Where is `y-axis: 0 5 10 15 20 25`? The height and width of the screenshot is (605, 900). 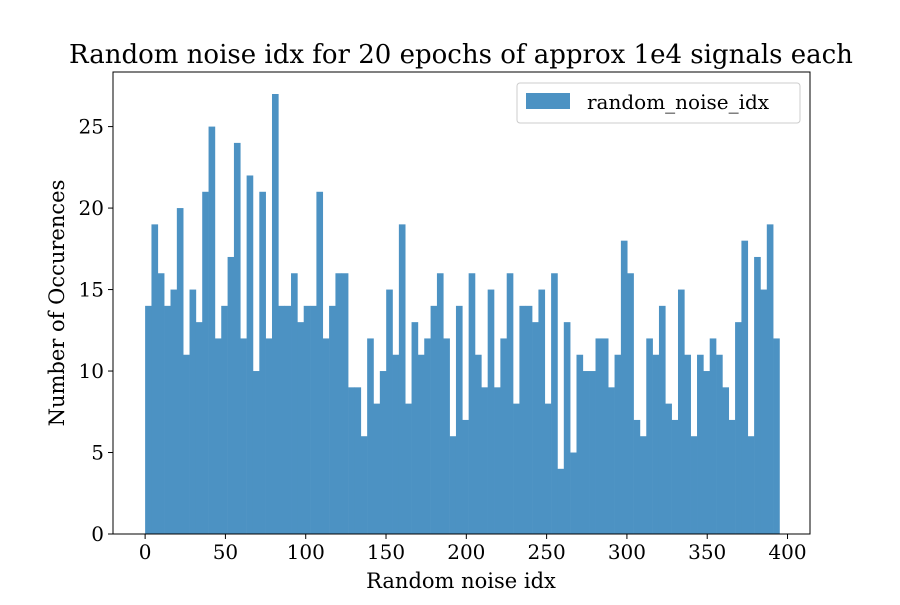
y-axis: 0 5 10 15 20 25 is located at coordinates (96, 330).